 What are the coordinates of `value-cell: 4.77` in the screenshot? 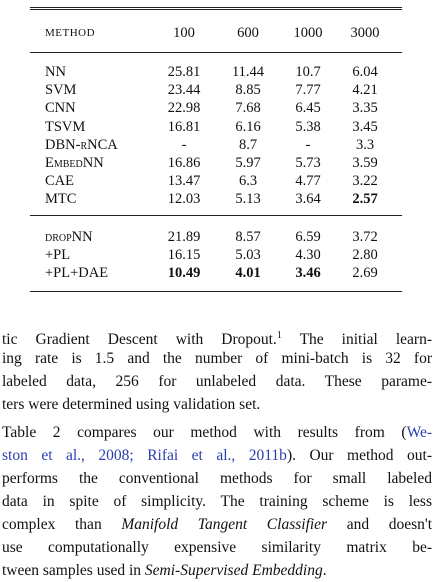 It's located at (308, 181).